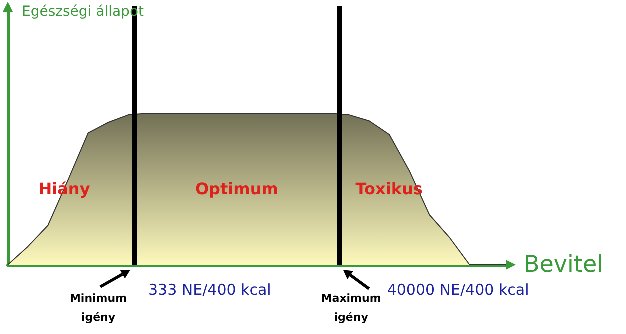  I want to click on x-axis-title: Bevitel, so click(564, 265).